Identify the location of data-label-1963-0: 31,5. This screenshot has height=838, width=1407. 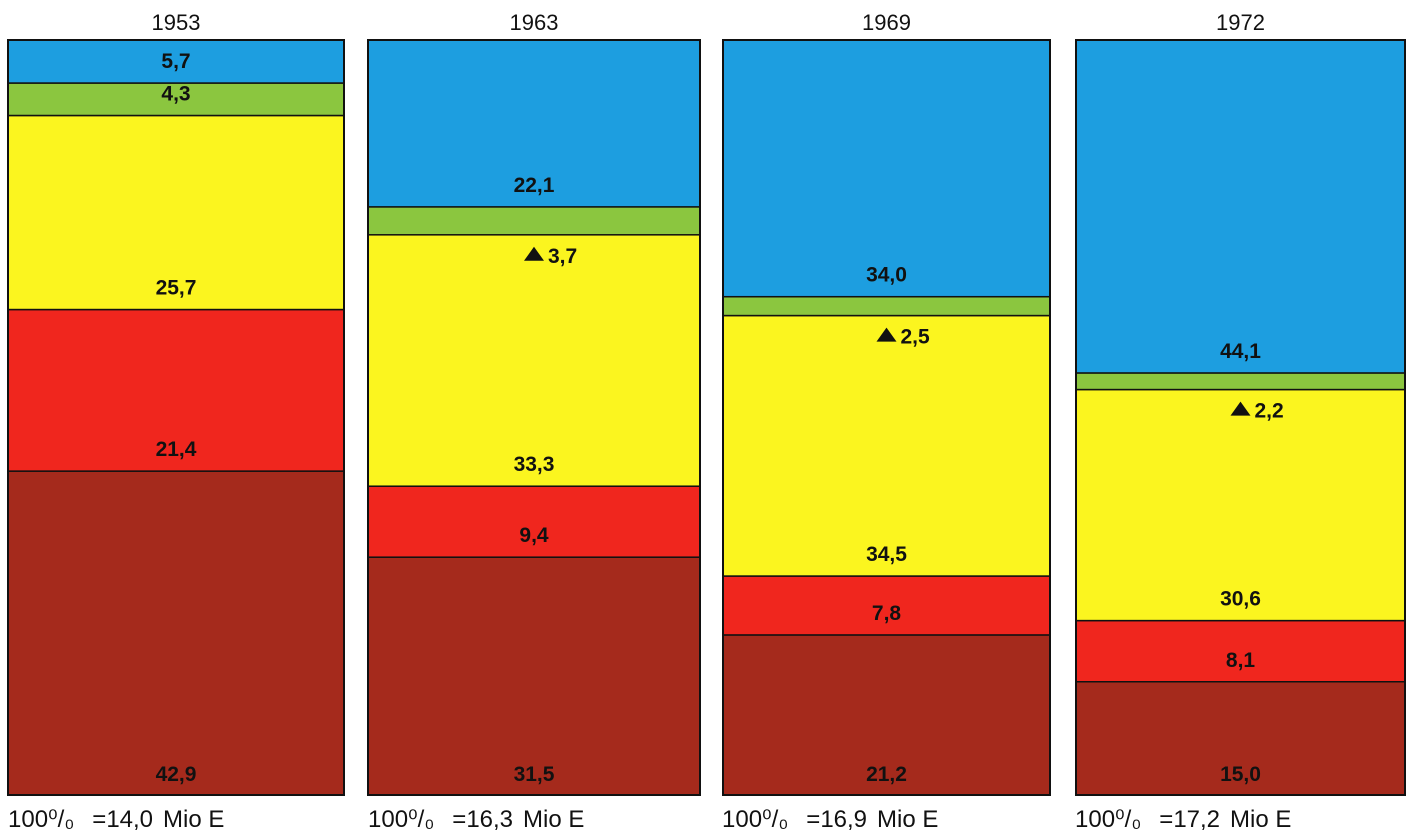
(534, 774).